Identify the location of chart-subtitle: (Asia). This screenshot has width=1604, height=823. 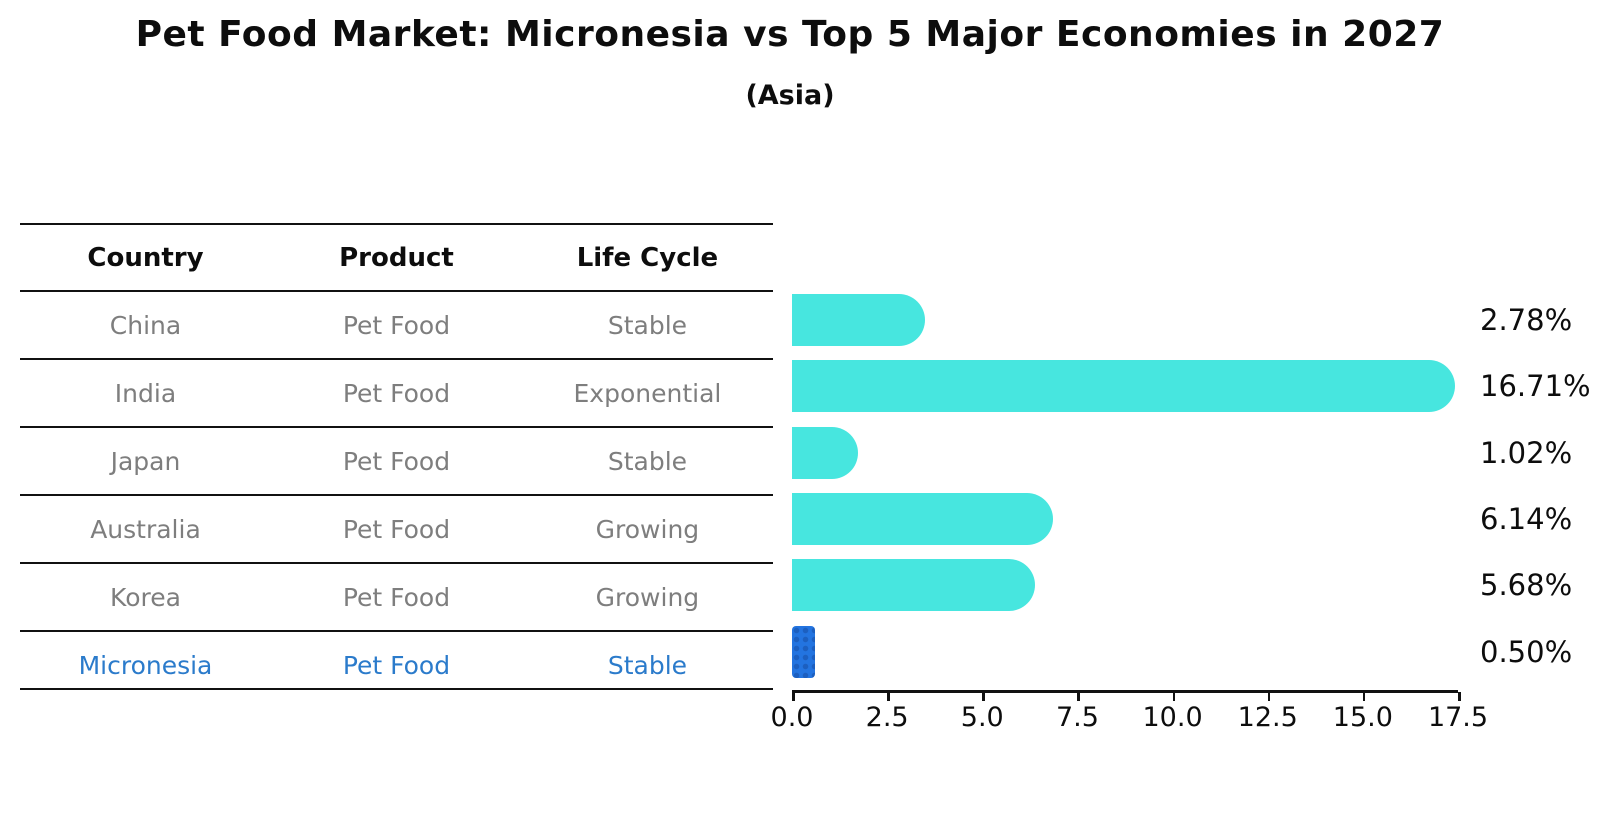
(790, 95).